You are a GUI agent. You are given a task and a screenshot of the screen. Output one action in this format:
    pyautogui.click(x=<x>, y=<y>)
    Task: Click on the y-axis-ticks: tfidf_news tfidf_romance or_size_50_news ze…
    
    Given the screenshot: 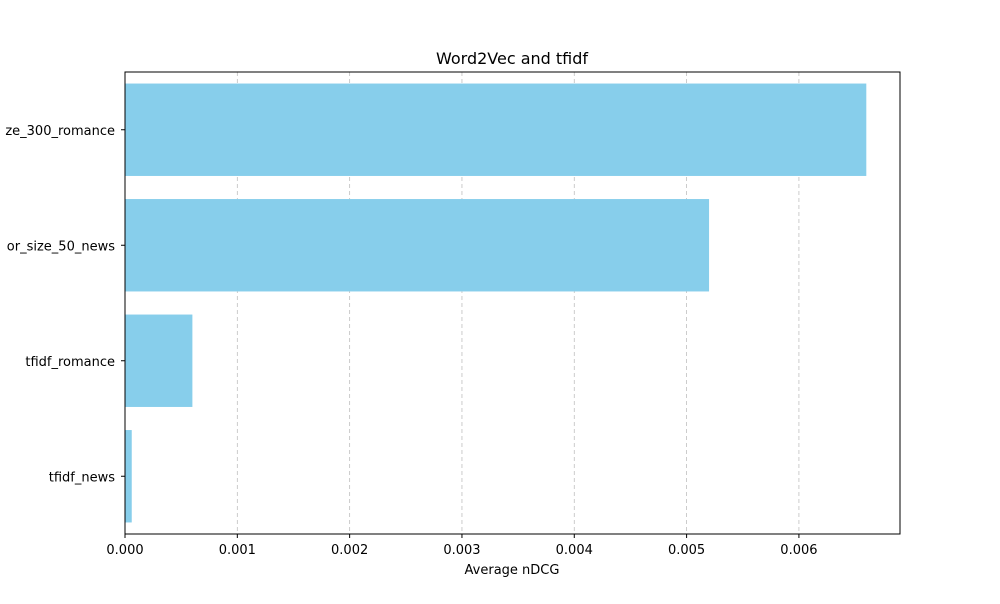 What is the action you would take?
    pyautogui.click(x=65, y=304)
    